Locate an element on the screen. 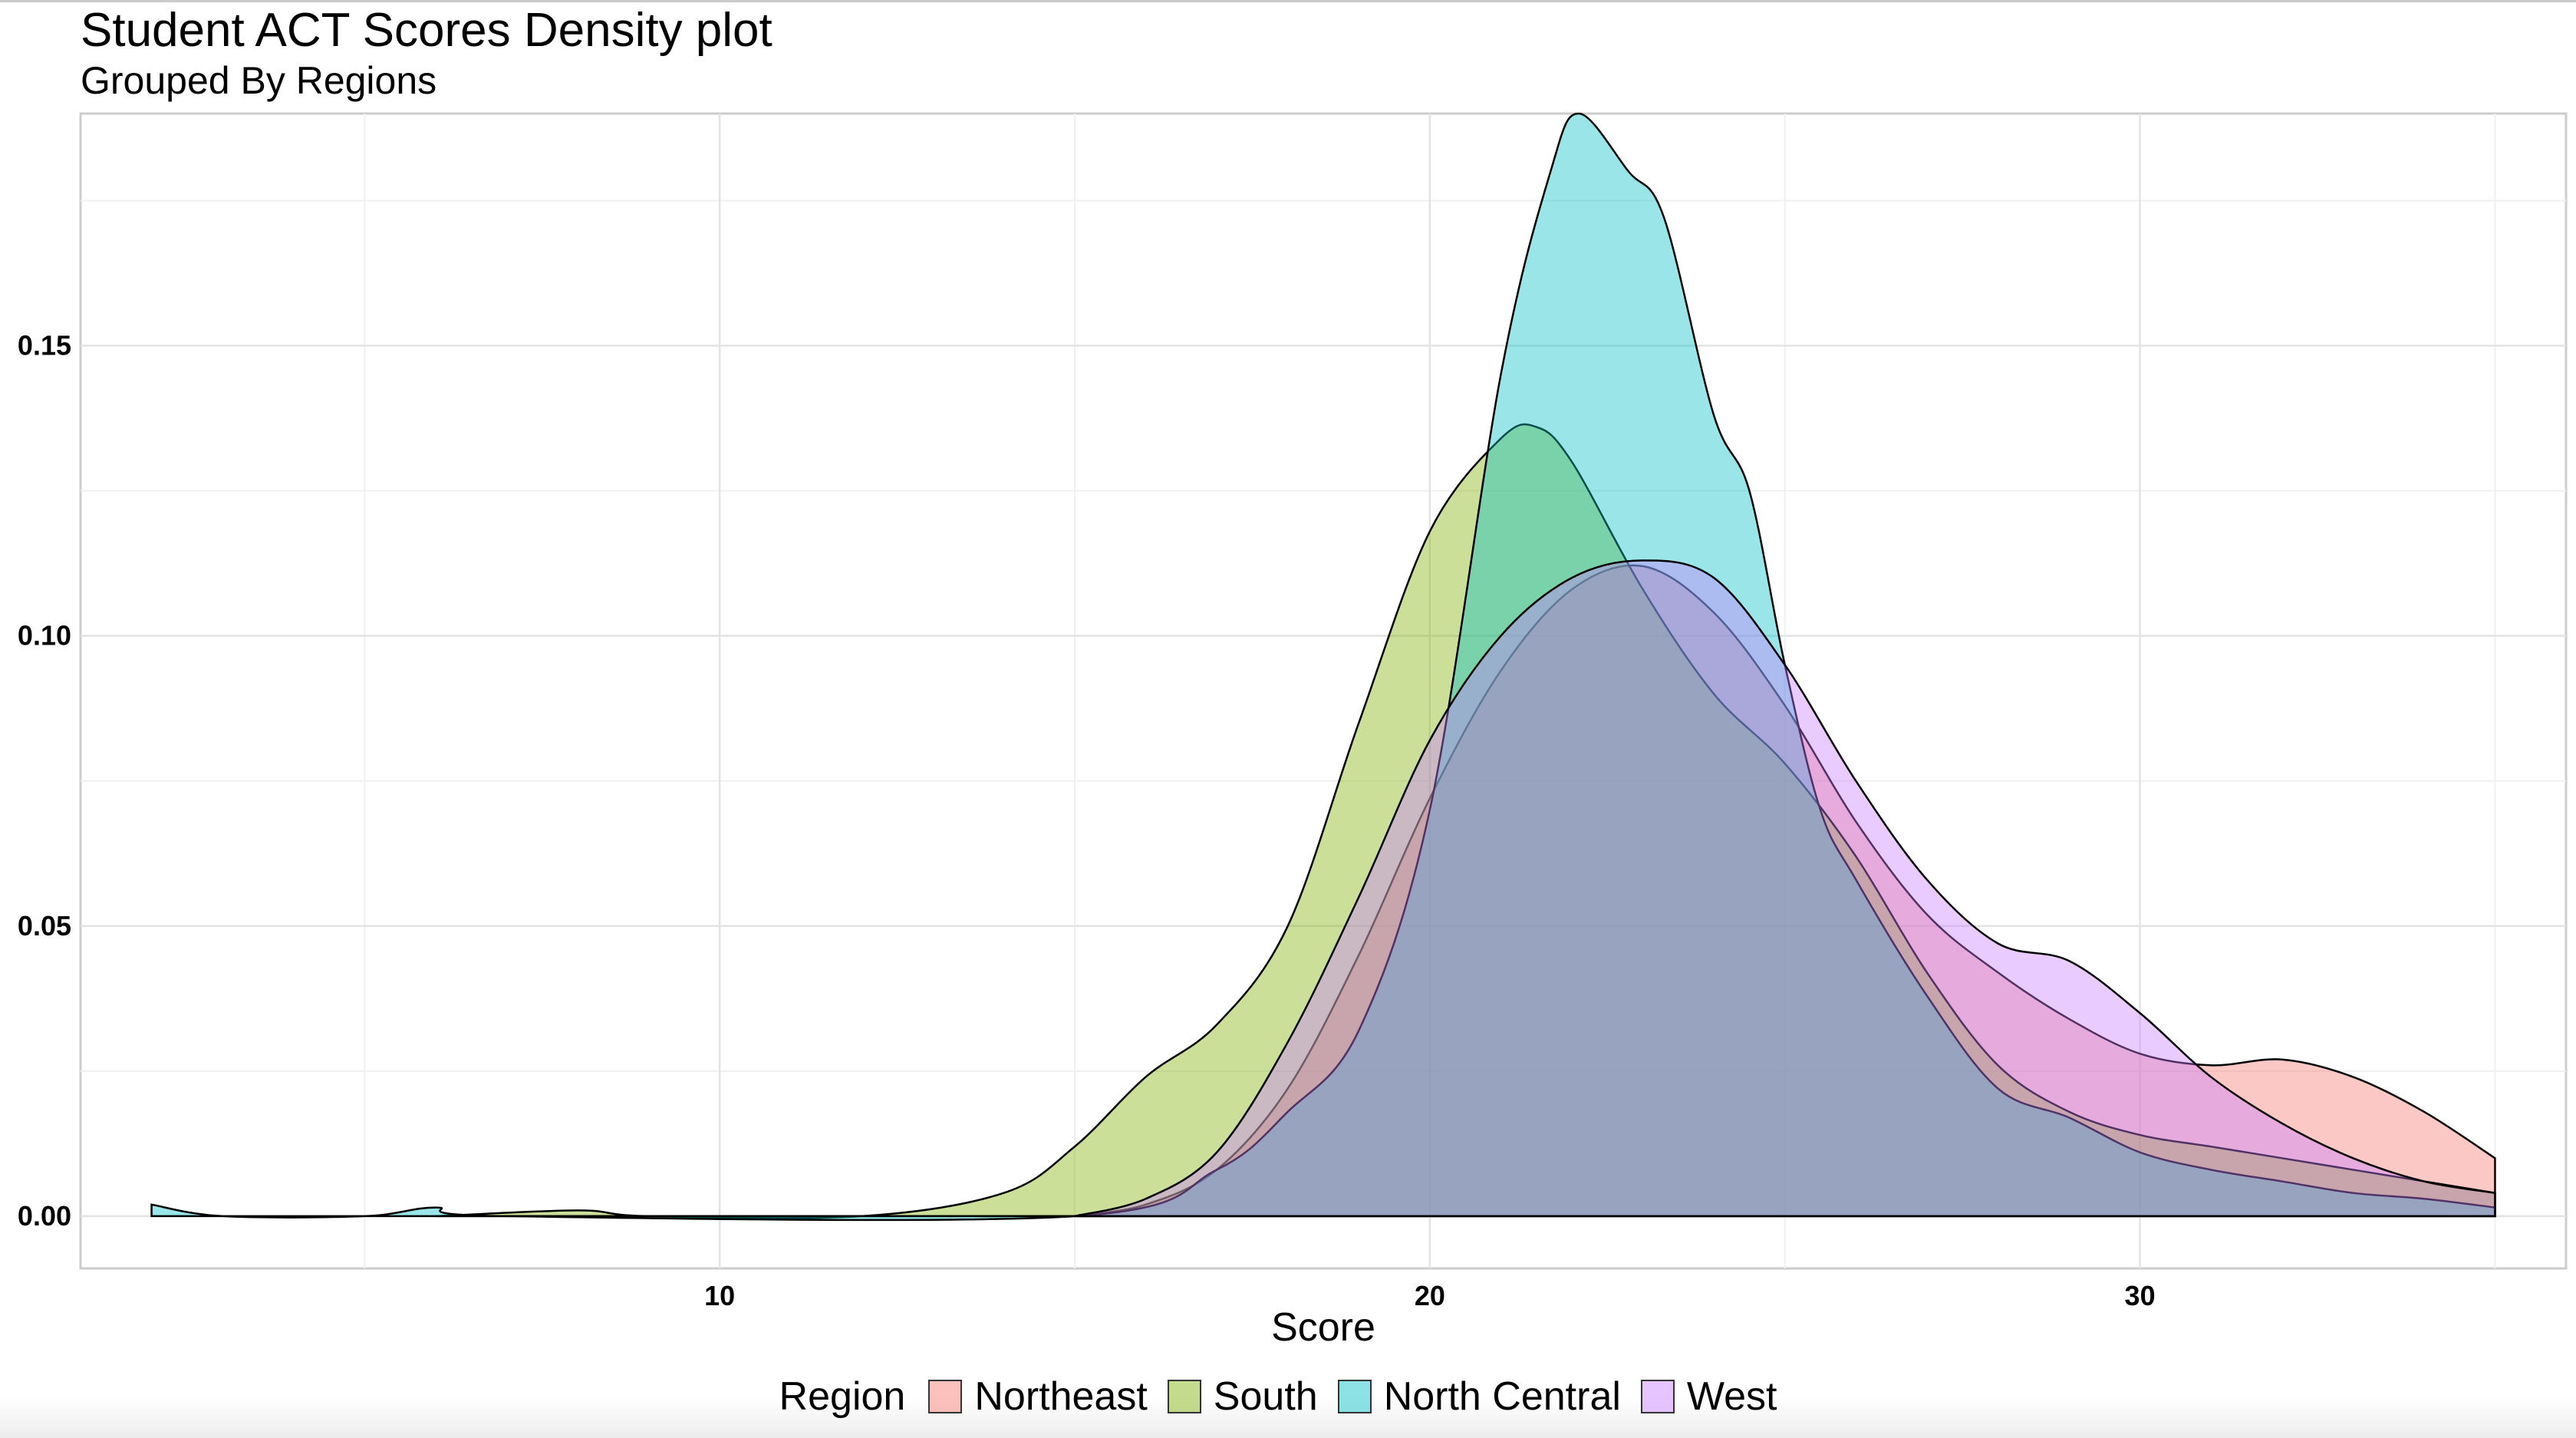  legend-item-north-central: North Central is located at coordinates (1479, 1397).